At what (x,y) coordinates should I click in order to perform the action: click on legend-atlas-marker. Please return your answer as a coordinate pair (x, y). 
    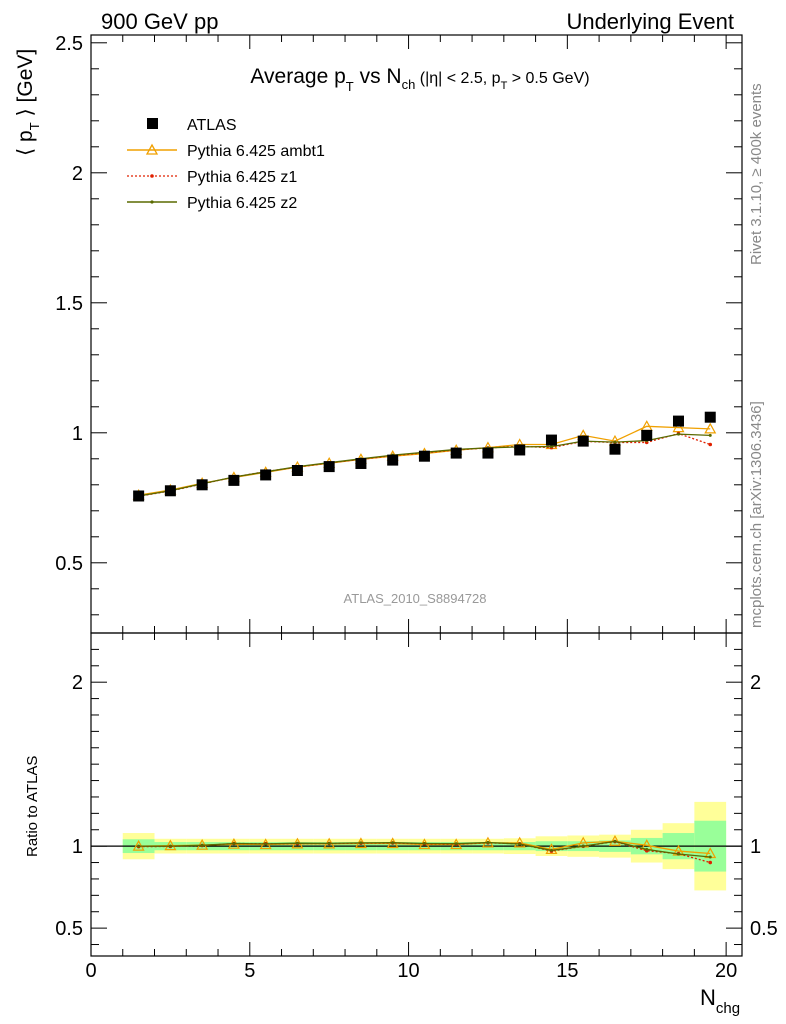
    Looking at the image, I should click on (152, 123).